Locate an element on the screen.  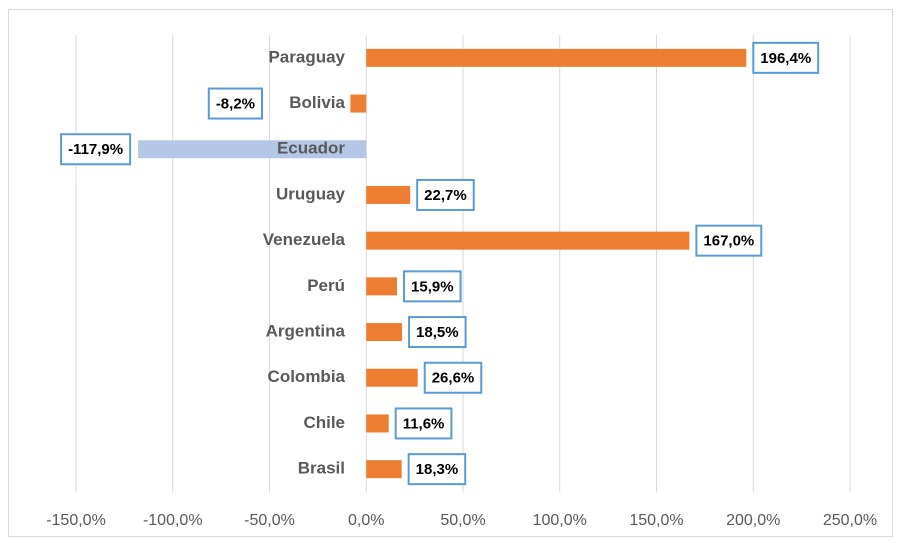
value-label-text: -117,9% is located at coordinates (95, 149).